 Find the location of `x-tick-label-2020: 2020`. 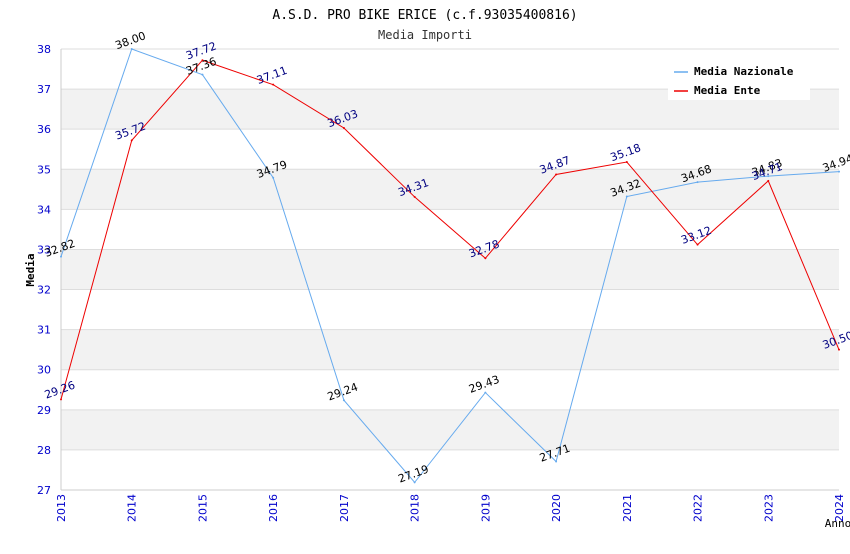

x-tick-label-2020: 2020 is located at coordinates (556, 508).